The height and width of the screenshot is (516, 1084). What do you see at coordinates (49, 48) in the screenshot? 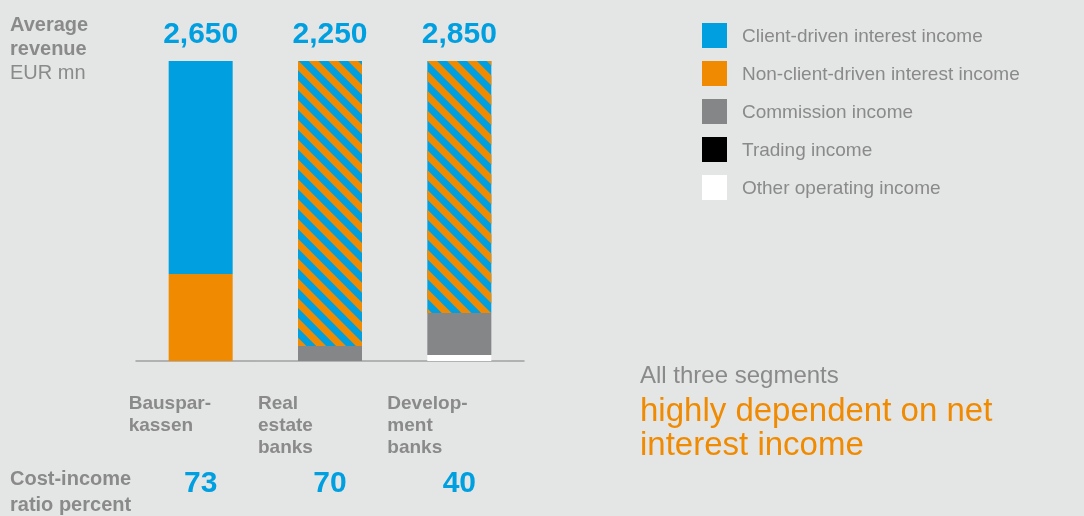
I see `y-axis-title: Average revenue EUR mn` at bounding box center [49, 48].